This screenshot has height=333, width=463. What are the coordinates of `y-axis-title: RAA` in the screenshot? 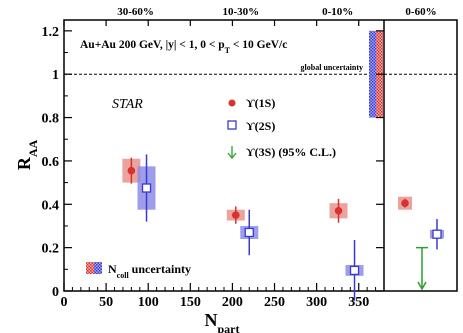 It's located at (27, 155).